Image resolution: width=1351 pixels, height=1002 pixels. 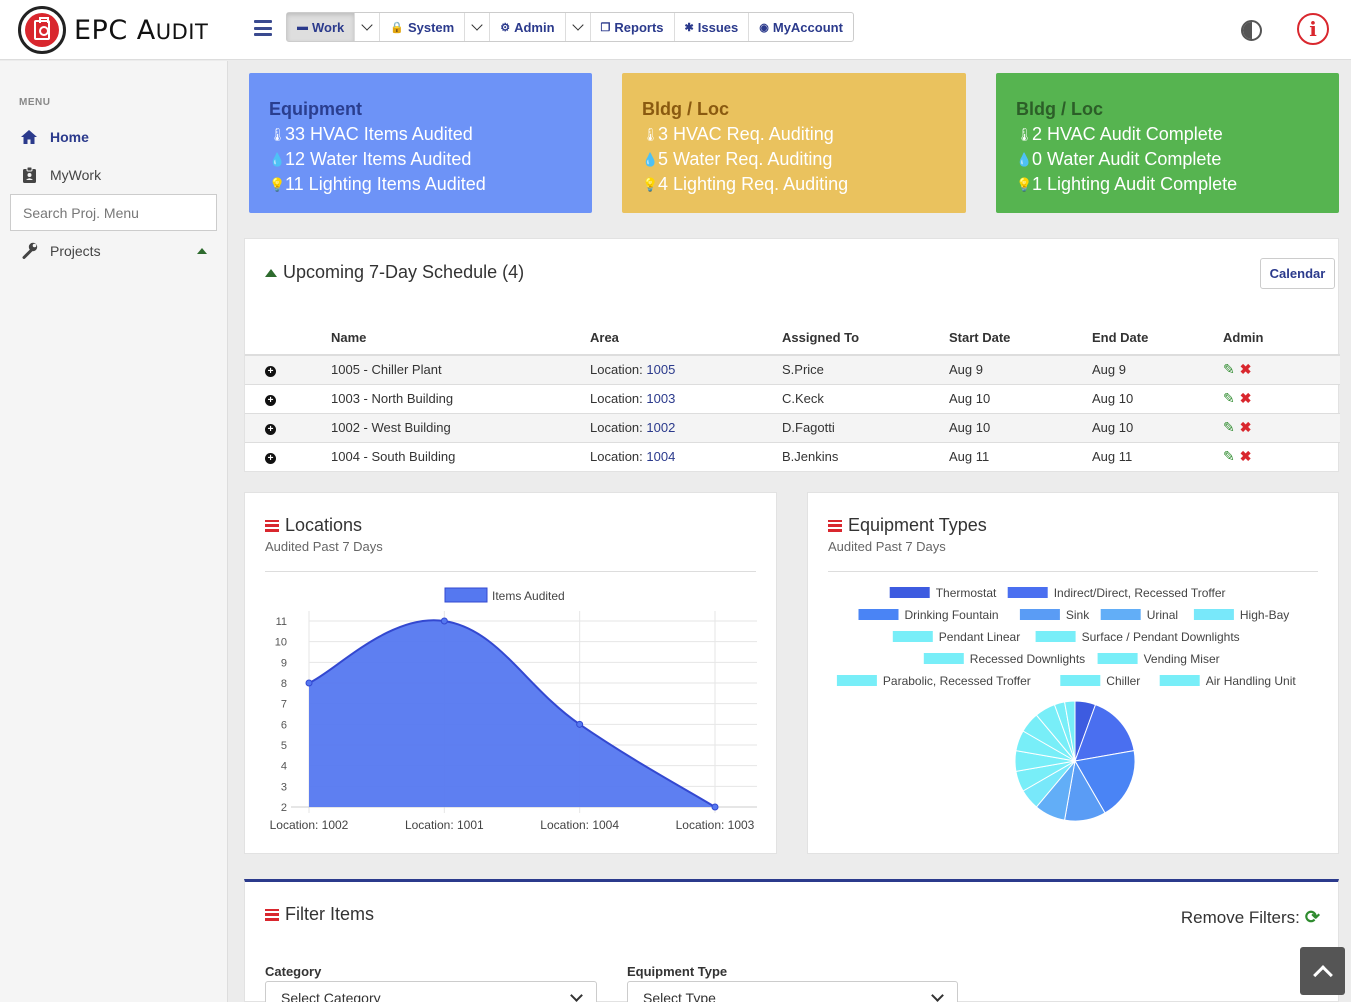 I want to click on x-tick-label: Location: 1003, so click(x=715, y=825).